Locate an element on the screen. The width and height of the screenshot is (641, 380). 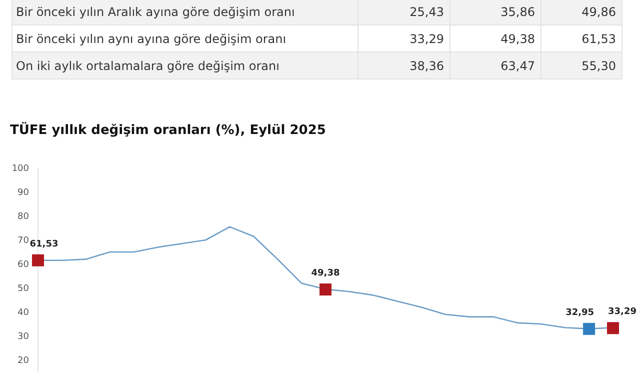
y-tick-label: 50 is located at coordinates (24, 289).